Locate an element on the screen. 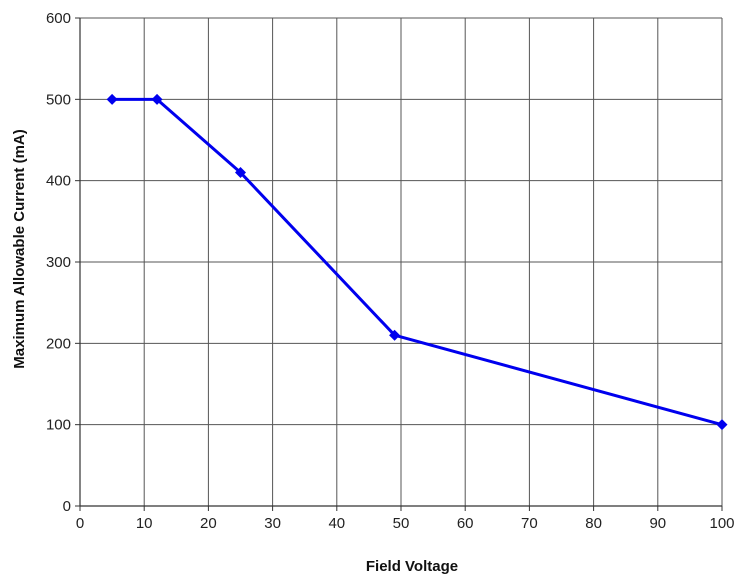 The width and height of the screenshot is (747, 577). x-axis-label: Field Voltage is located at coordinates (412, 566).